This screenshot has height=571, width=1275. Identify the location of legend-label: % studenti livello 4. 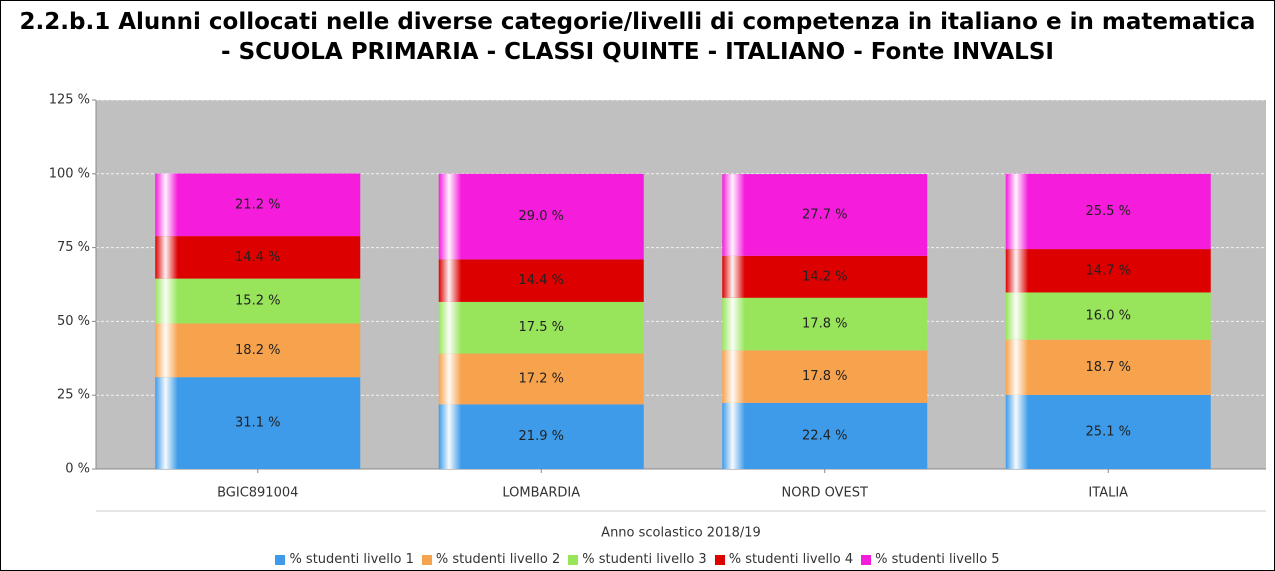
(791, 559).